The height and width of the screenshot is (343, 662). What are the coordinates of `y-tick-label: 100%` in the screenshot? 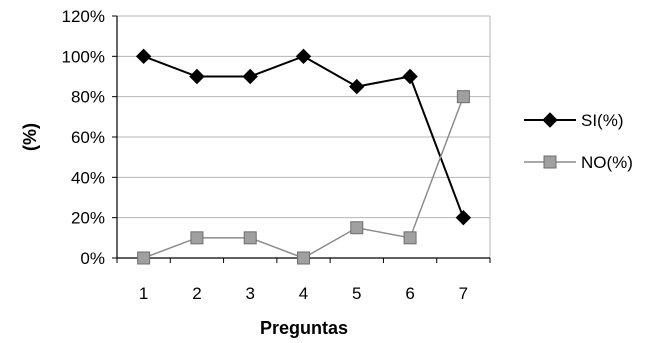 It's located at (83, 56).